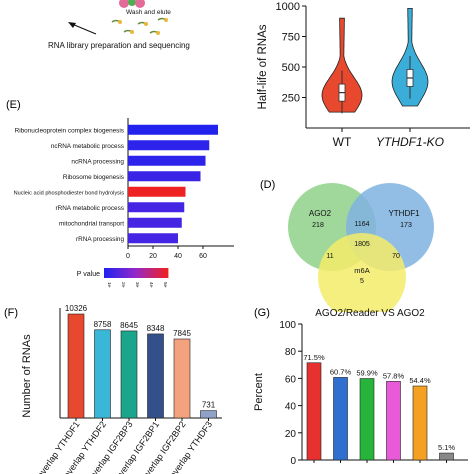  Describe the element at coordinates (259, 392) in the screenshot. I see `y-axis-label: Percent` at that location.